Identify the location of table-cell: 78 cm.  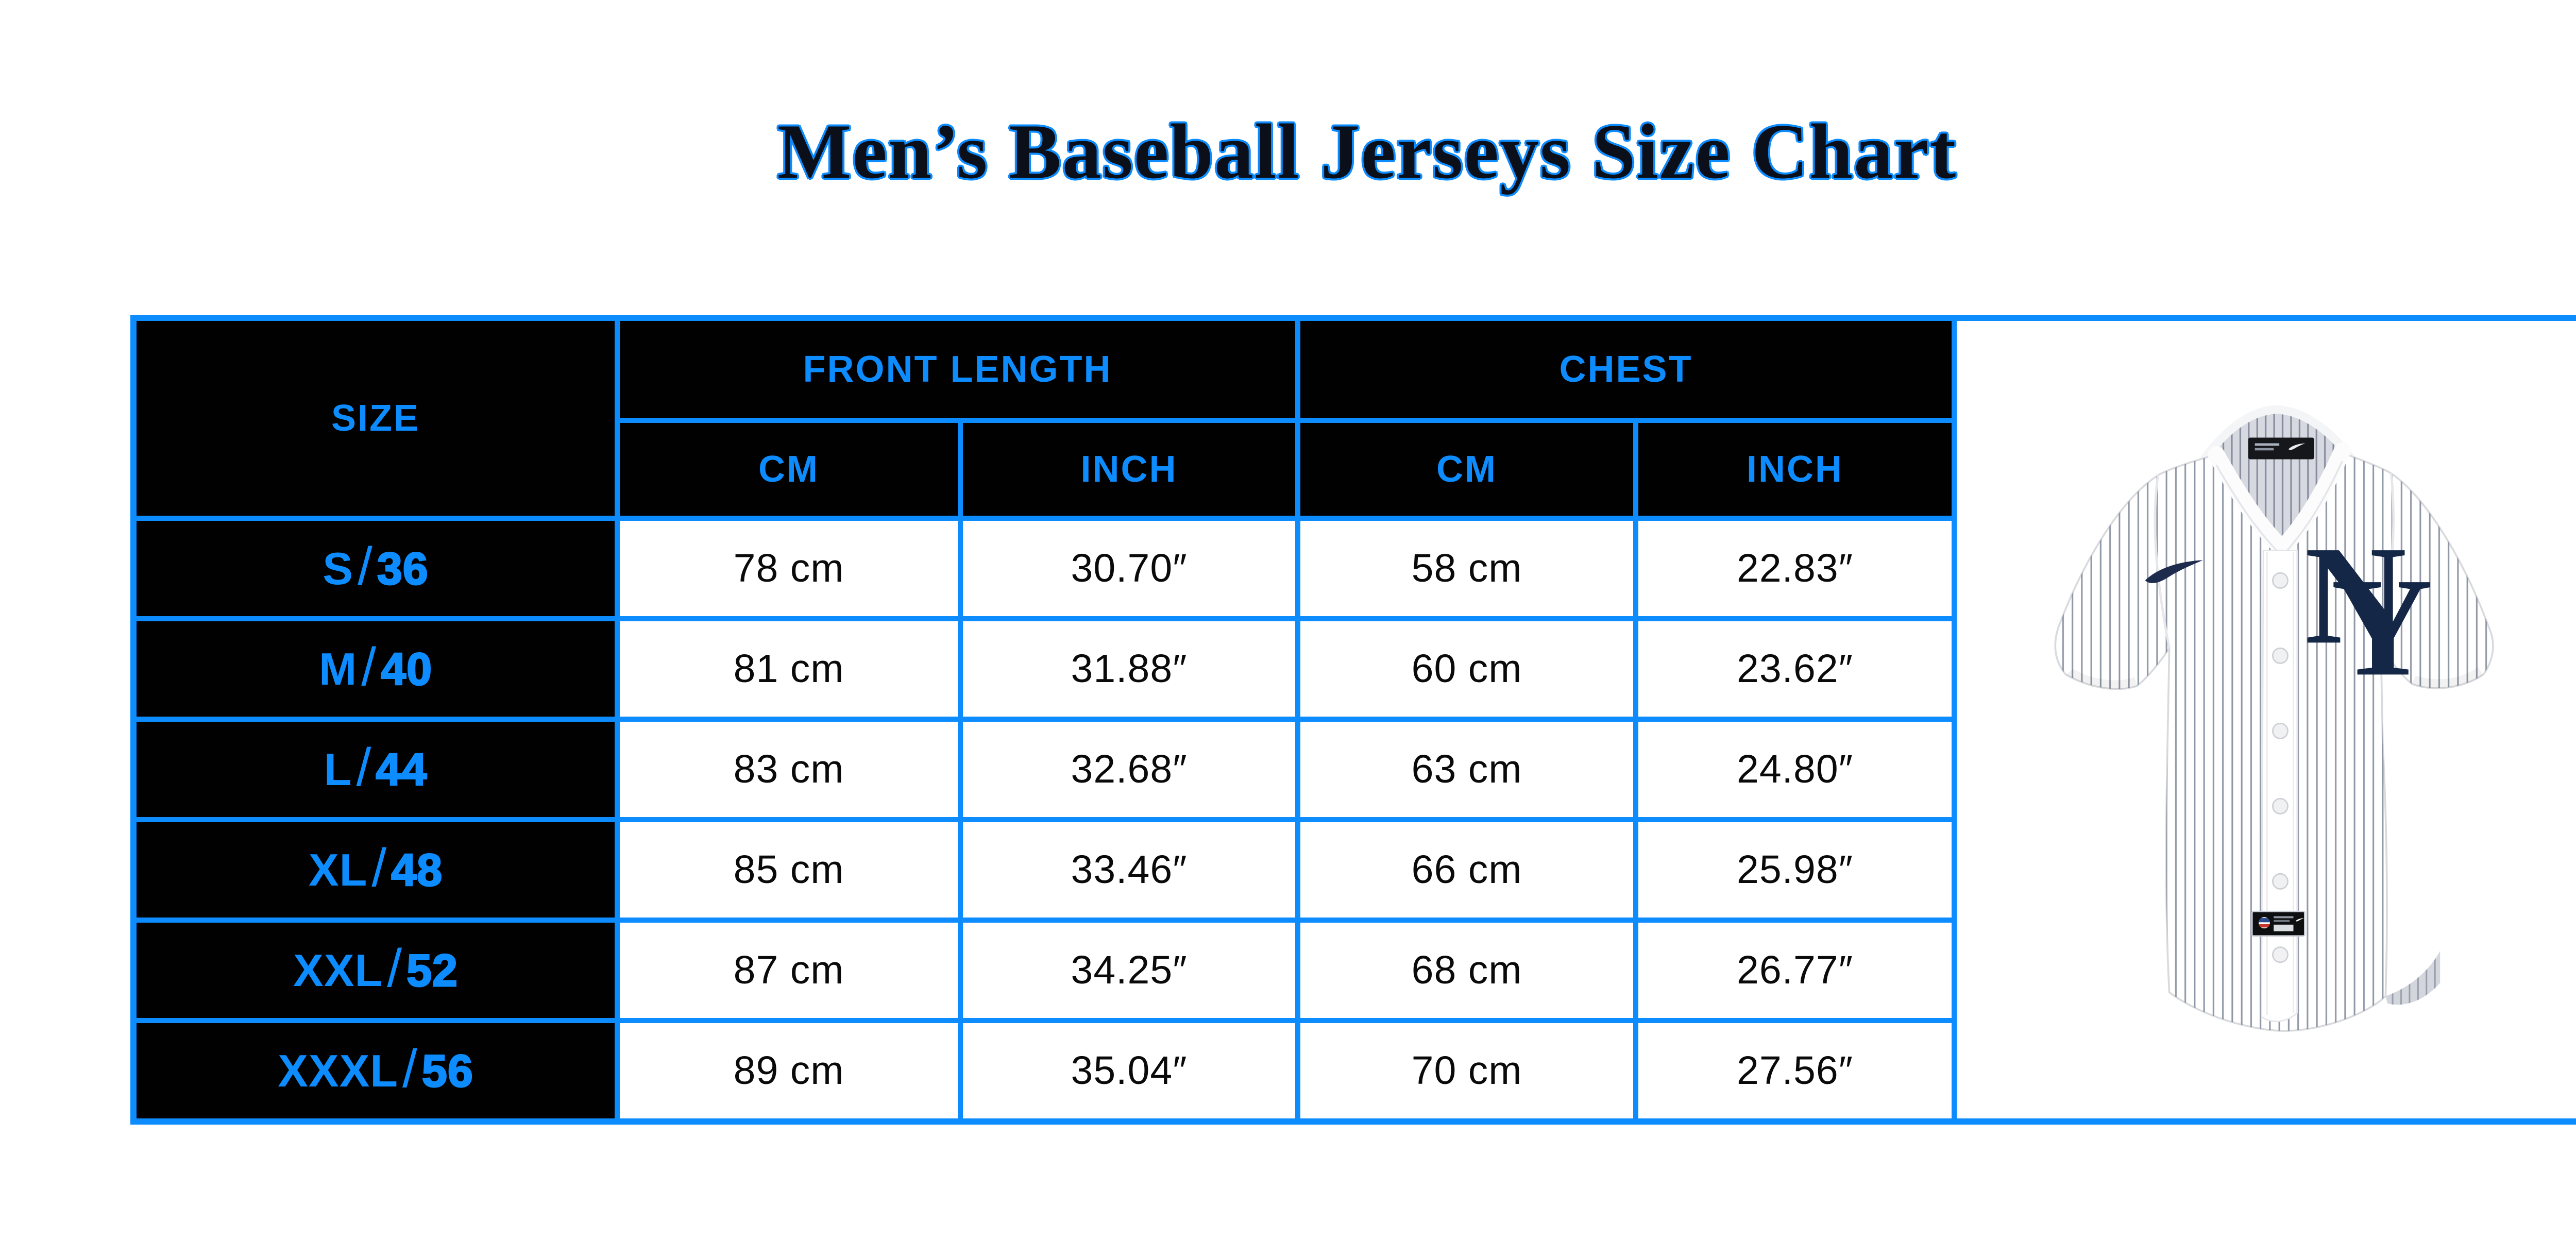
(789, 568).